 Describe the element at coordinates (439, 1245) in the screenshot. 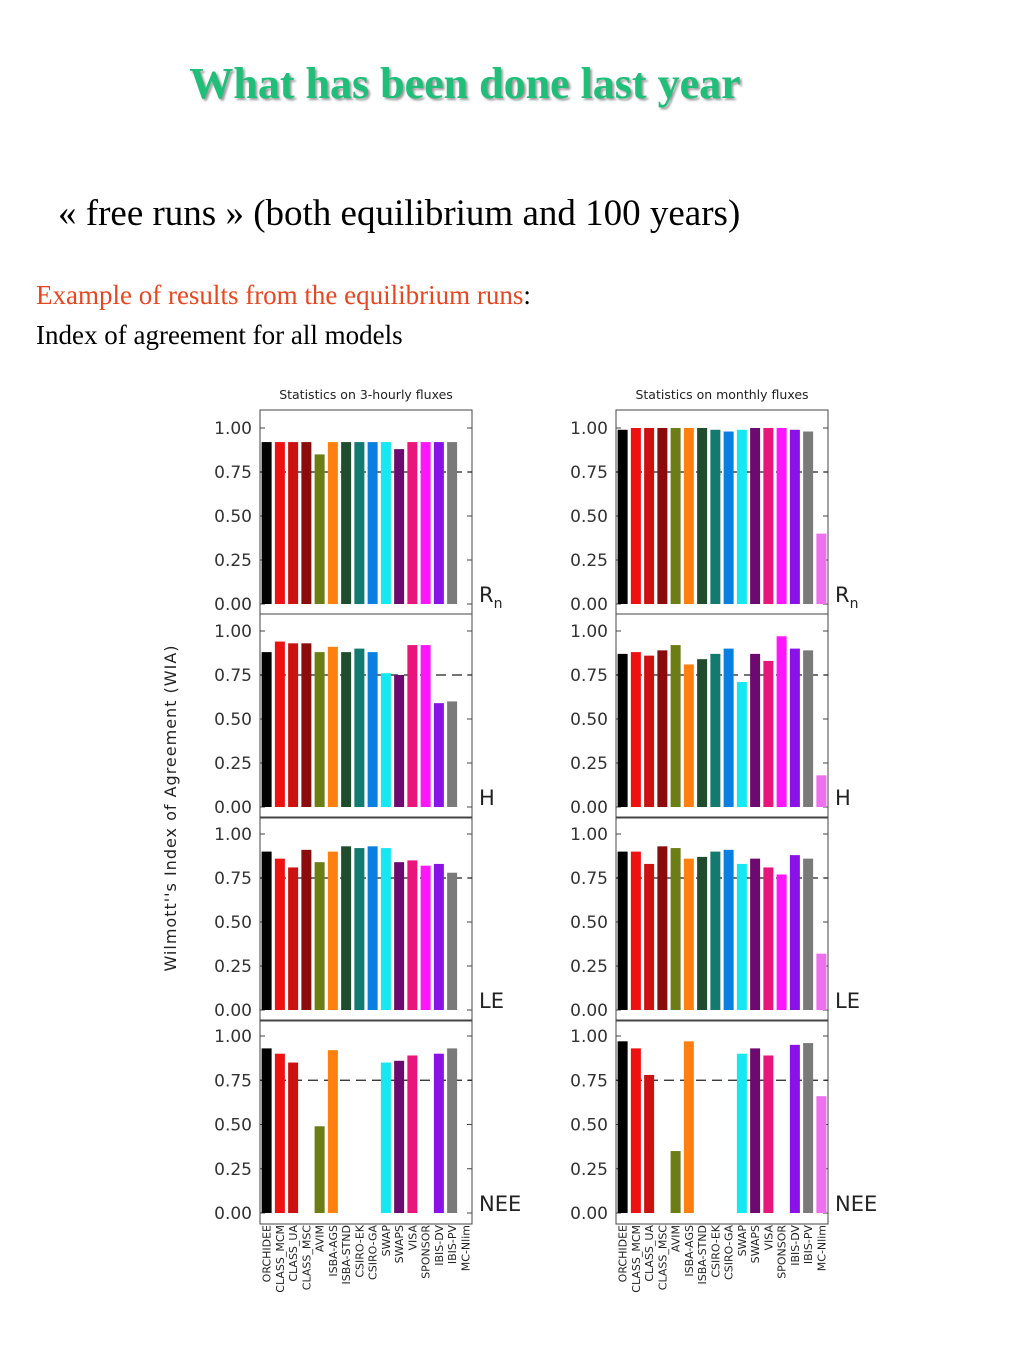

I see `x-tick-label: IBIS-DV` at that location.